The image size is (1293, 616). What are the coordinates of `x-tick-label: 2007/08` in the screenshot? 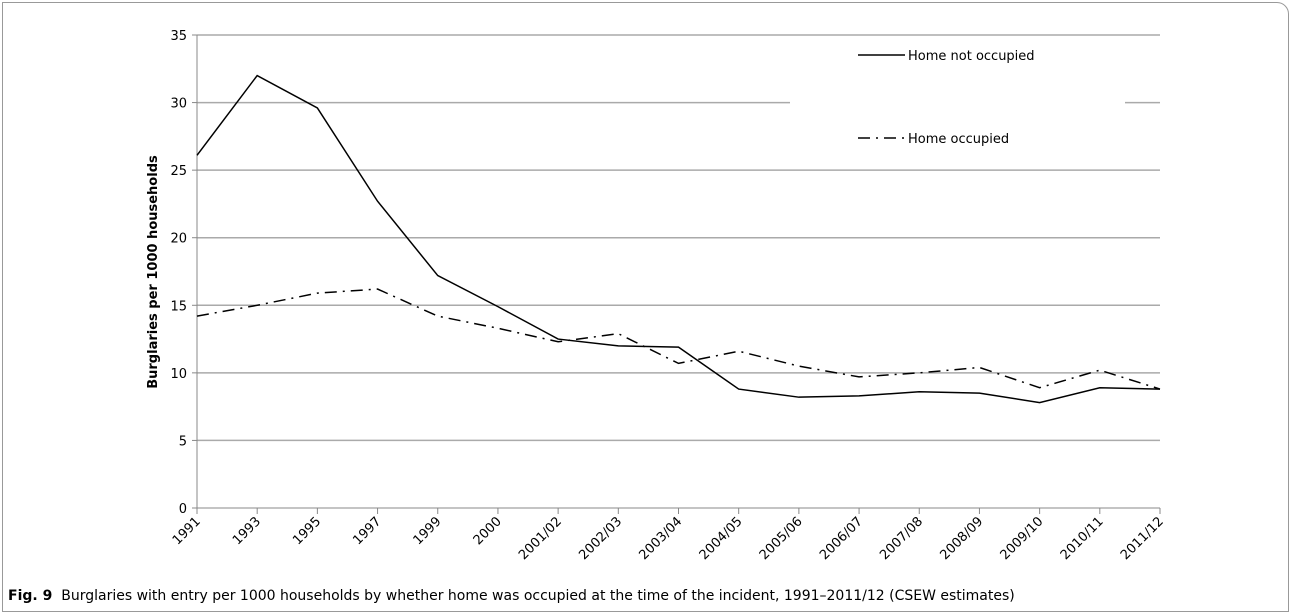 It's located at (901, 538).